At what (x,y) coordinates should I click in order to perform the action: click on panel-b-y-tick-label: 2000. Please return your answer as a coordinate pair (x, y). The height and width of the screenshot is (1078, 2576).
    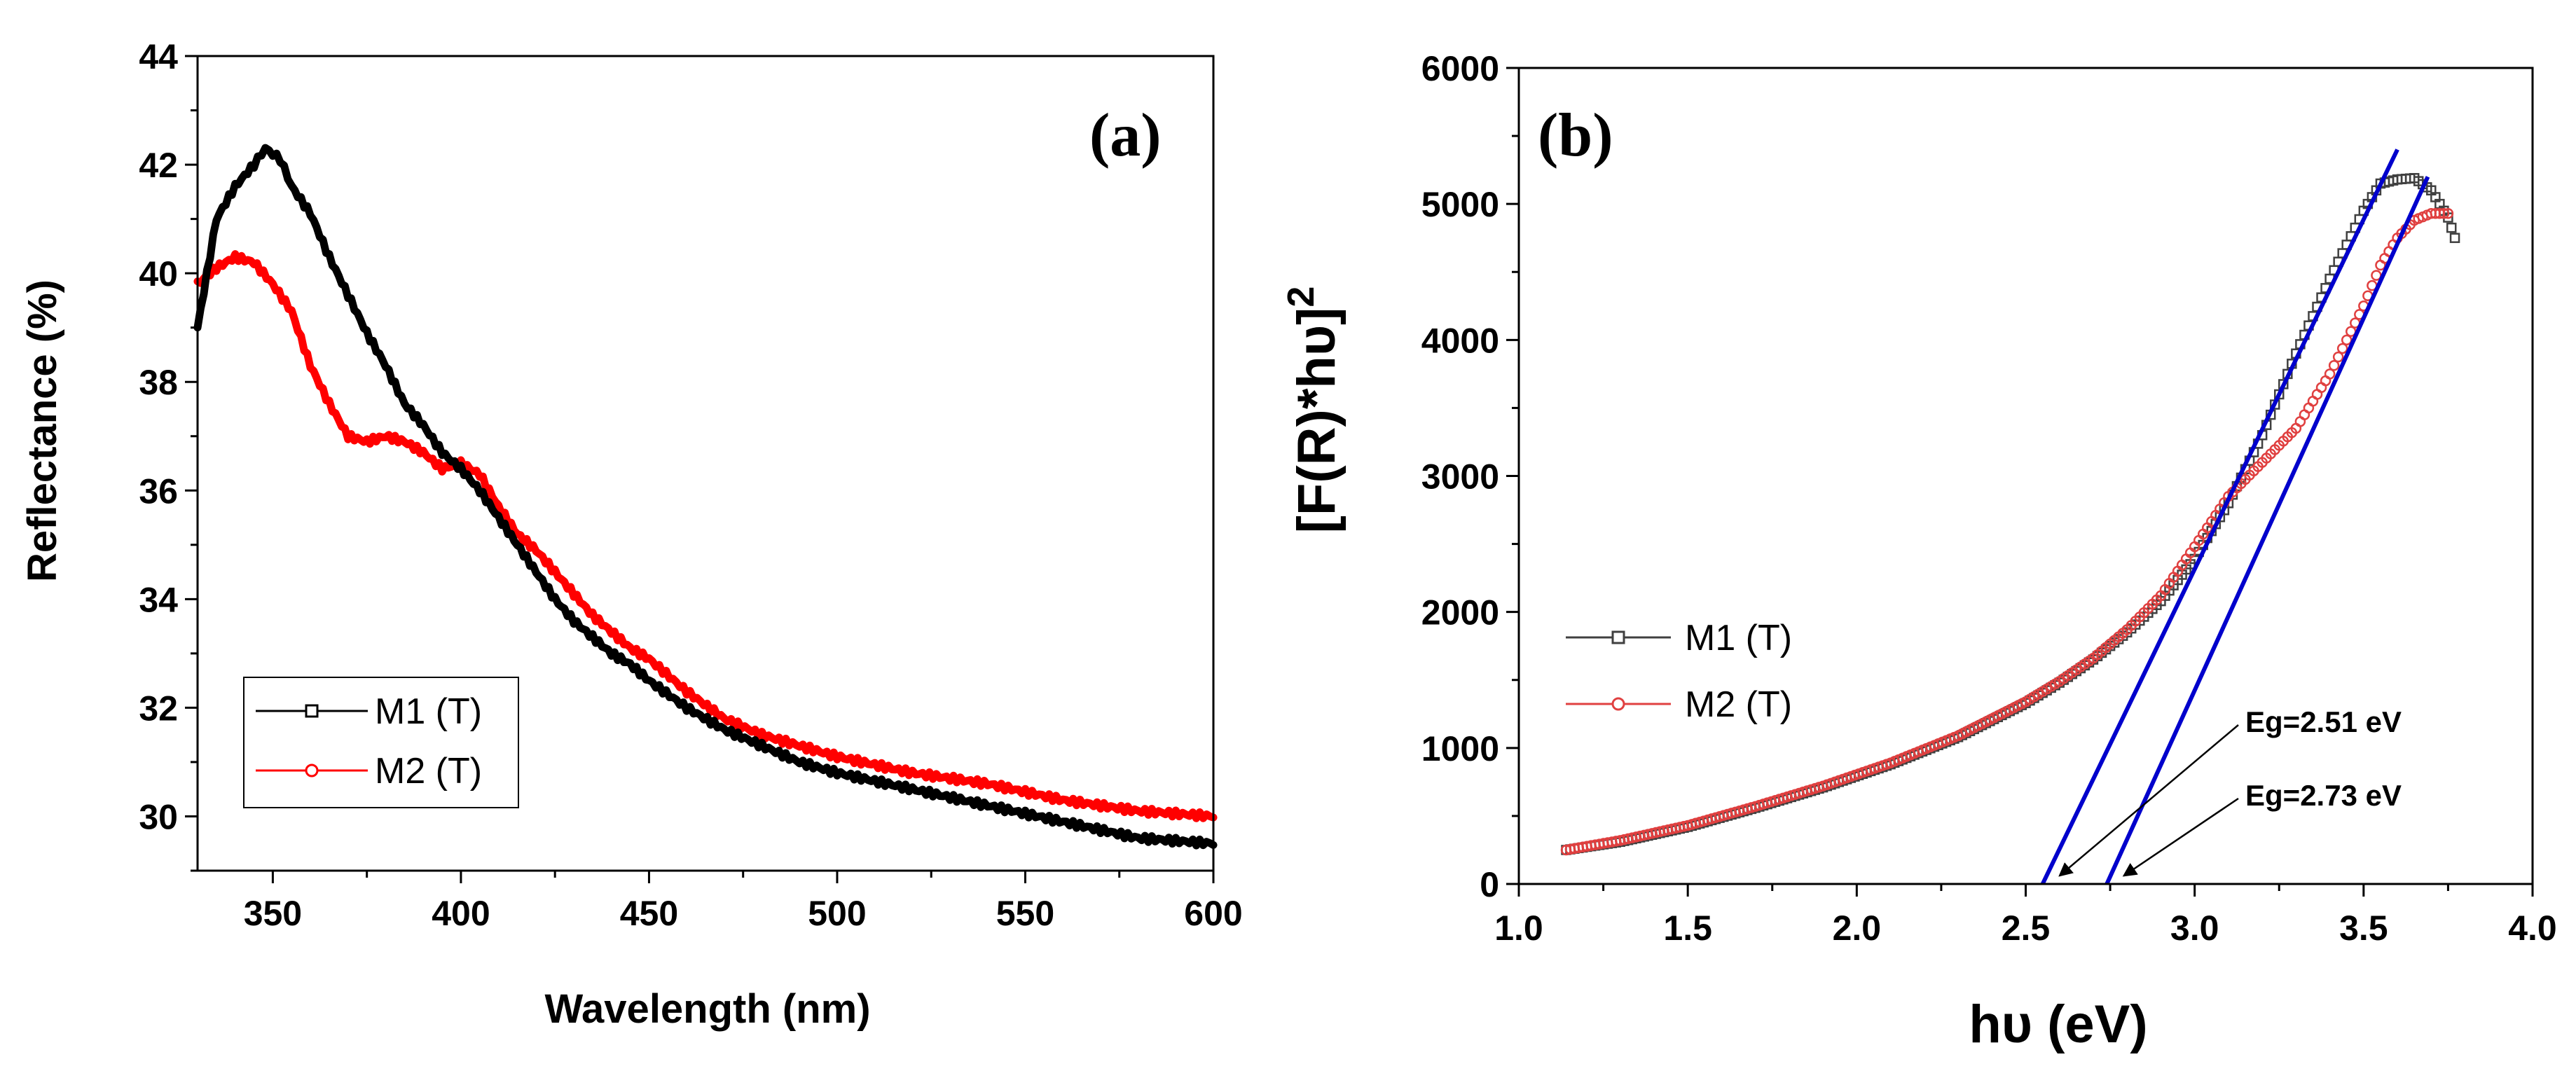
    Looking at the image, I should click on (1460, 613).